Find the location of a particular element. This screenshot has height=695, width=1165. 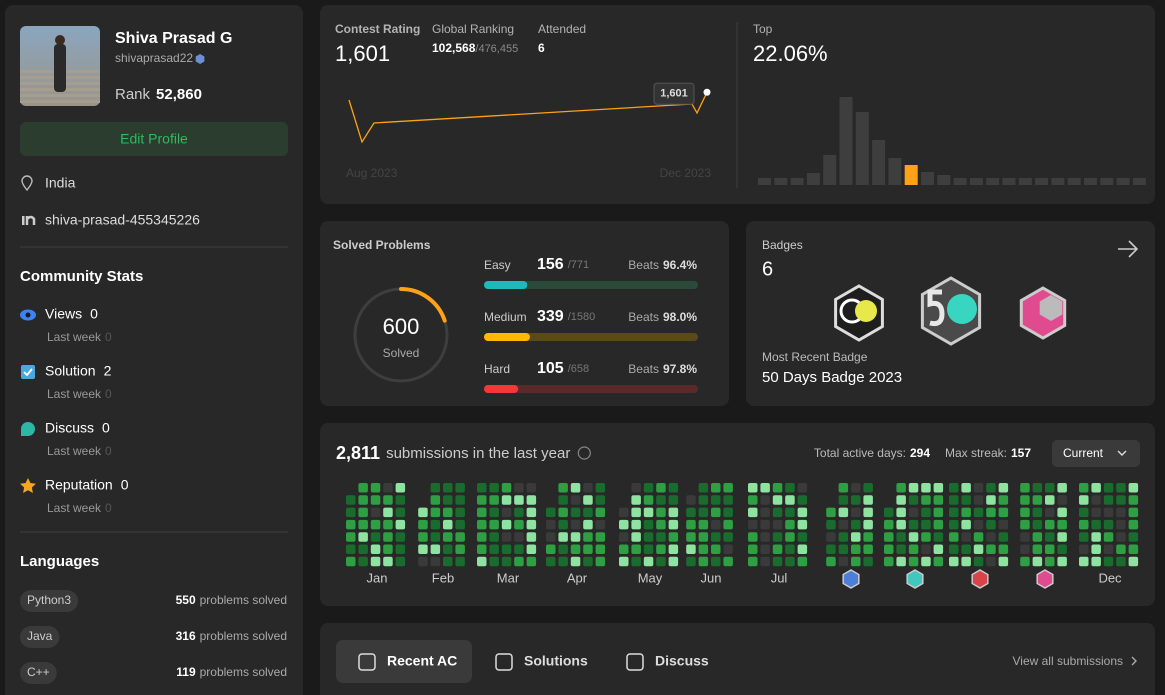

level-bar is located at coordinates (501, 389).